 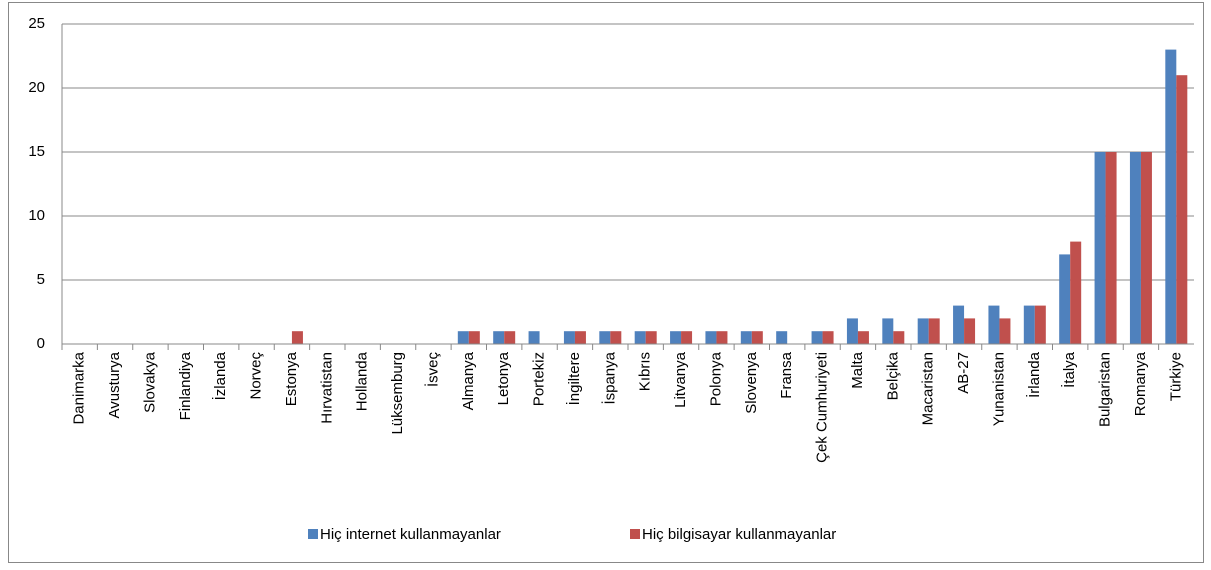 What do you see at coordinates (149, 382) in the screenshot?
I see `x-tick-label: Slovakya` at bounding box center [149, 382].